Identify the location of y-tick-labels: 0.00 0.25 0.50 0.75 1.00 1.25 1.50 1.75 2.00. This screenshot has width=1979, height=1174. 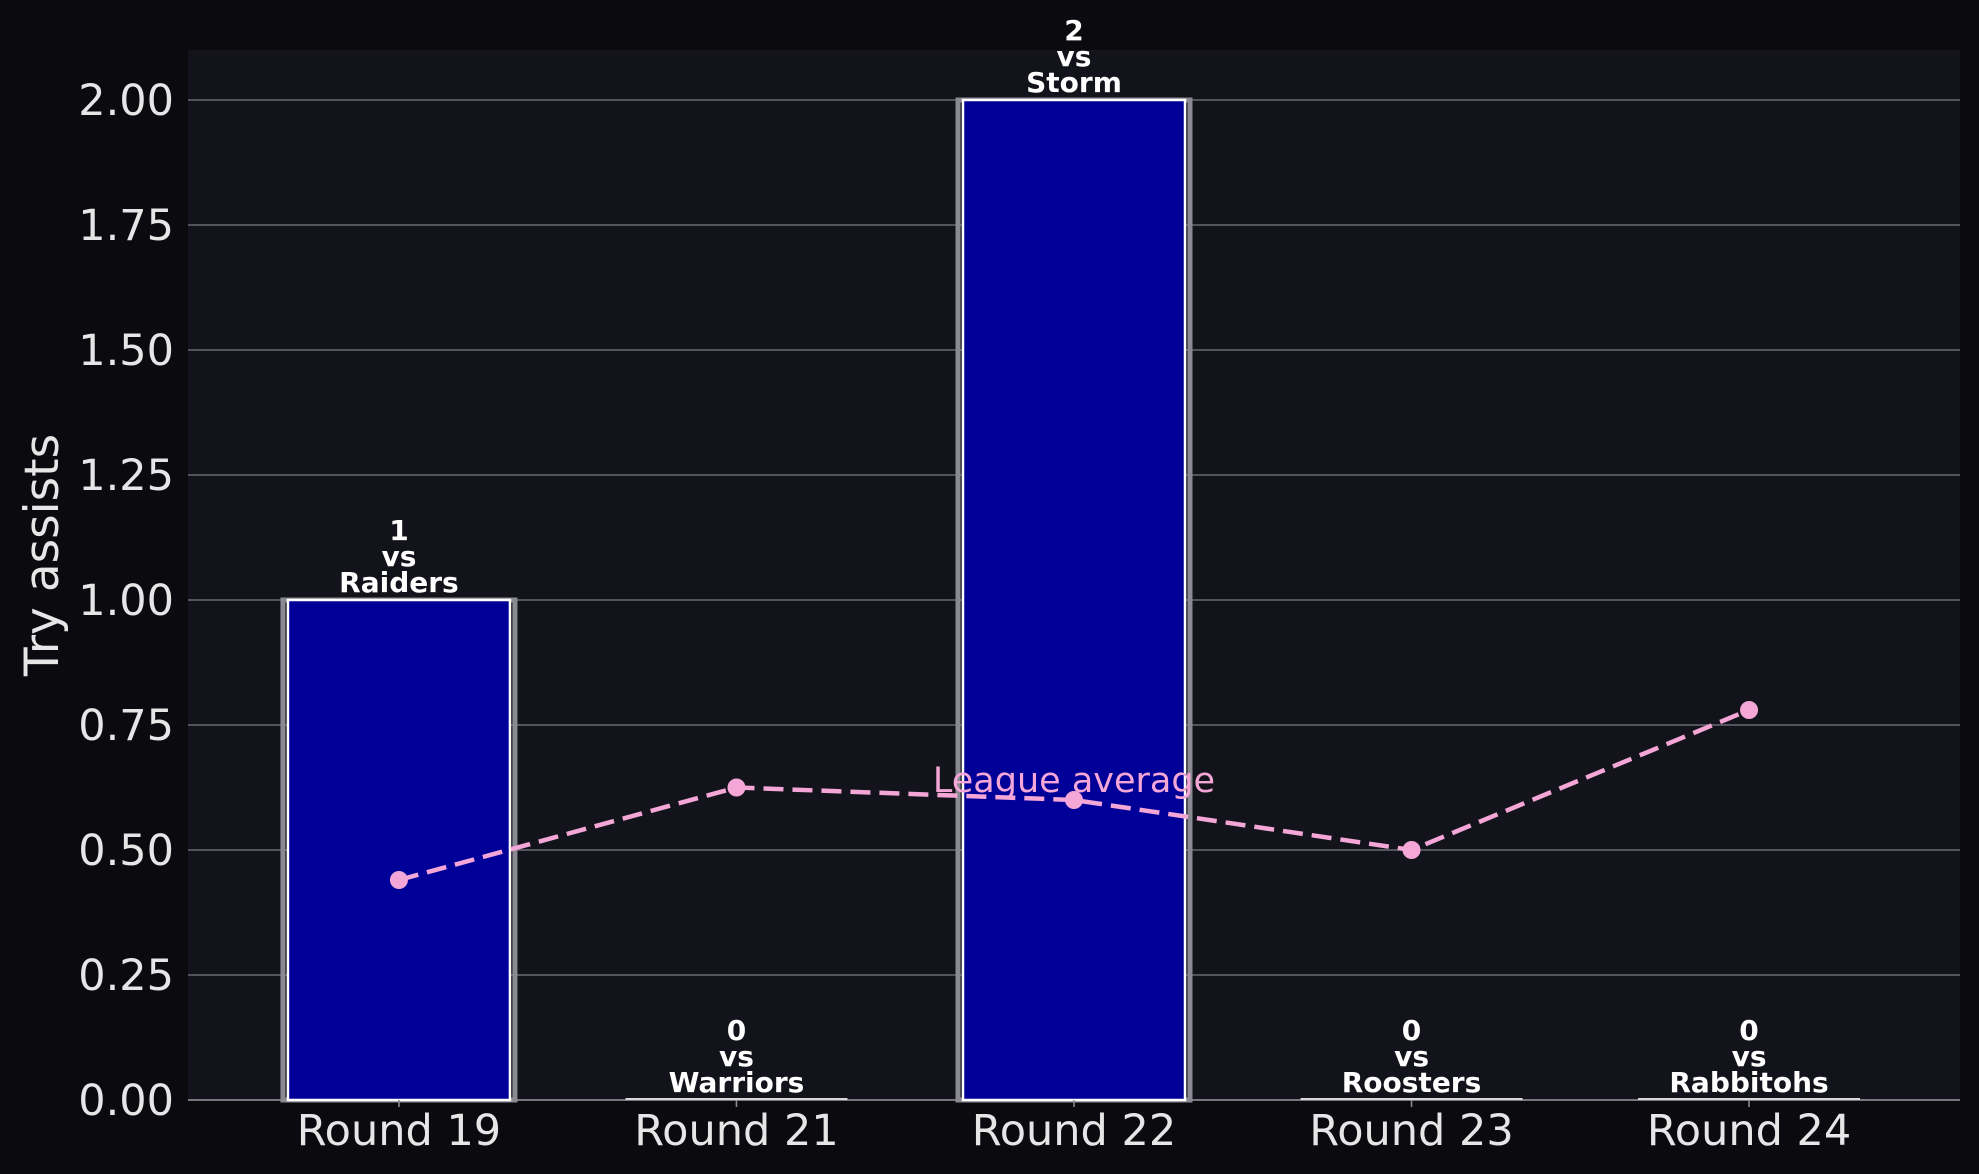
(126, 601).